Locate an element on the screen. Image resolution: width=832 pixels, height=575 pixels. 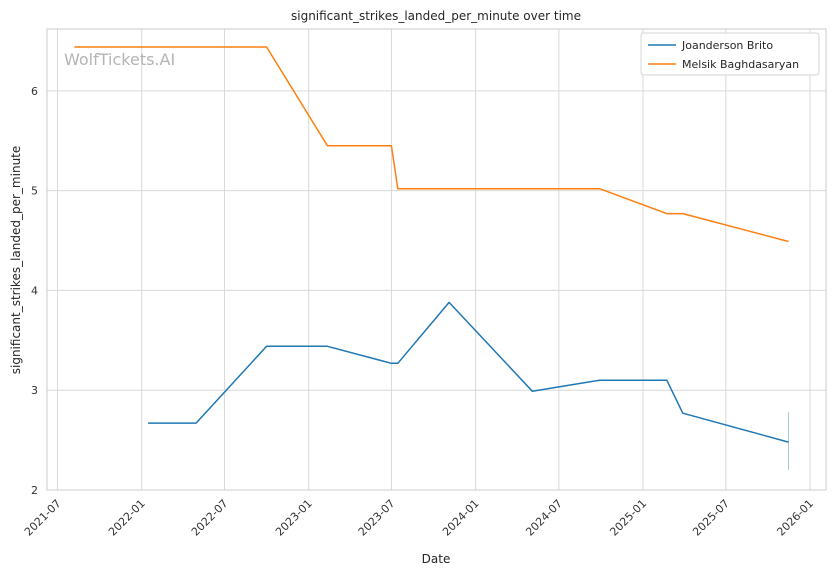
legend-box is located at coordinates (730, 54).